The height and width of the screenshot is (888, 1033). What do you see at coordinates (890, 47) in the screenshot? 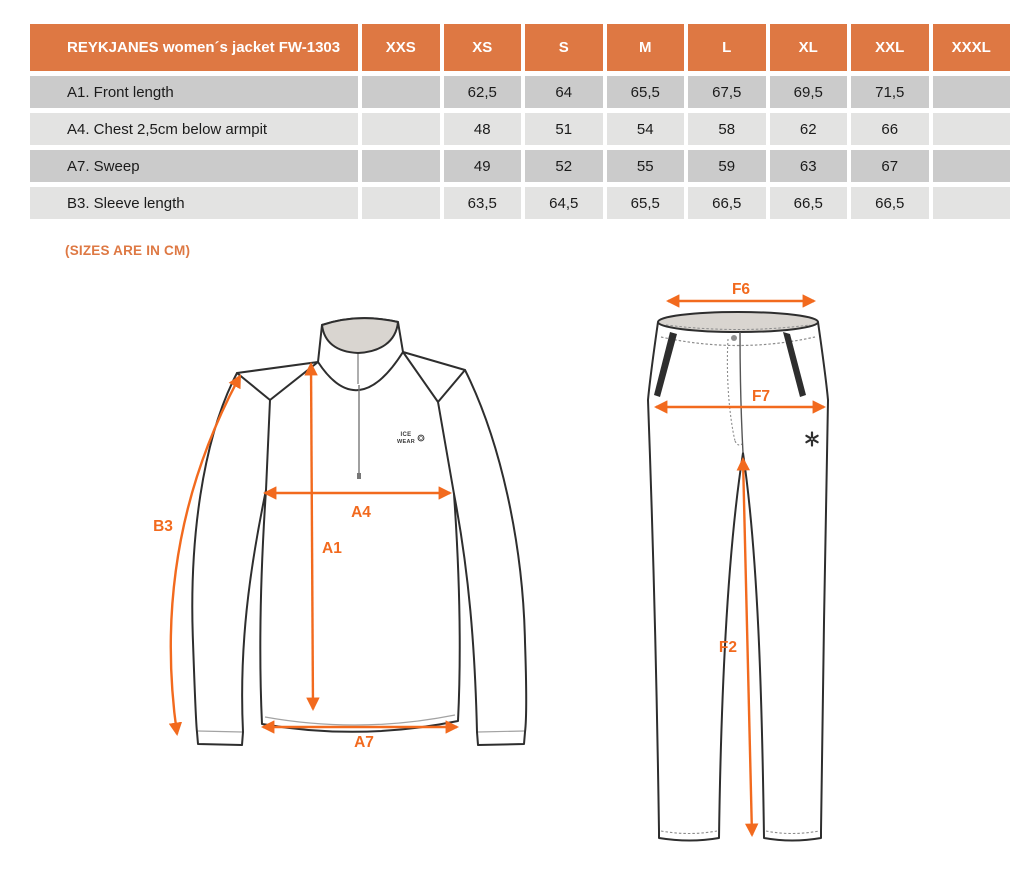
I see `size-header-xxl: XXL` at bounding box center [890, 47].